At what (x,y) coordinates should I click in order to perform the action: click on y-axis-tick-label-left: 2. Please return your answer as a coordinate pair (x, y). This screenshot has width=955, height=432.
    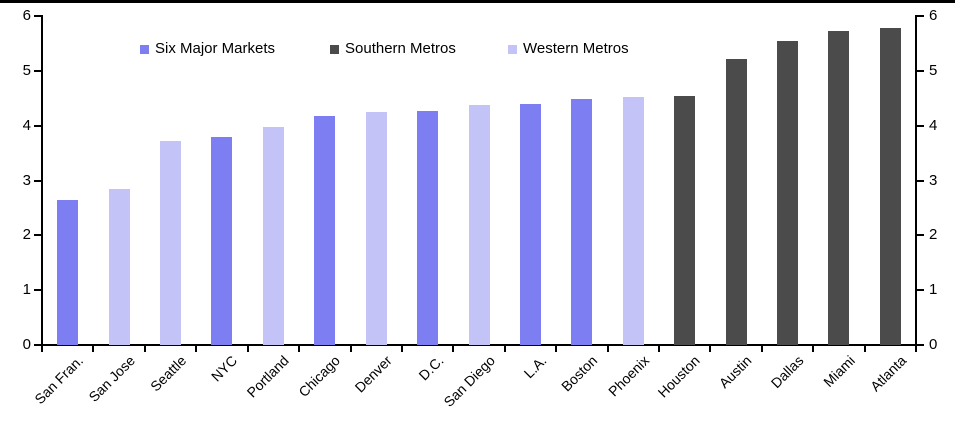
    Looking at the image, I should click on (26, 235).